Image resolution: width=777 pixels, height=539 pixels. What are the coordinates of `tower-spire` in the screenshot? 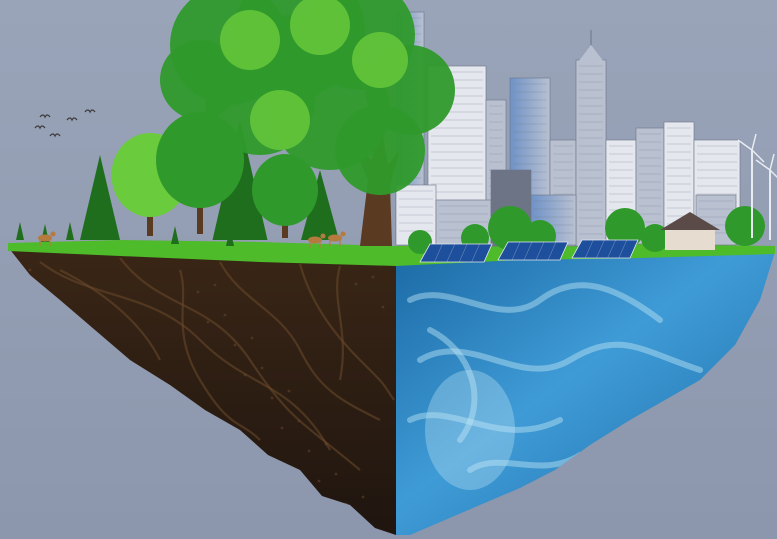 It's located at (591, 53).